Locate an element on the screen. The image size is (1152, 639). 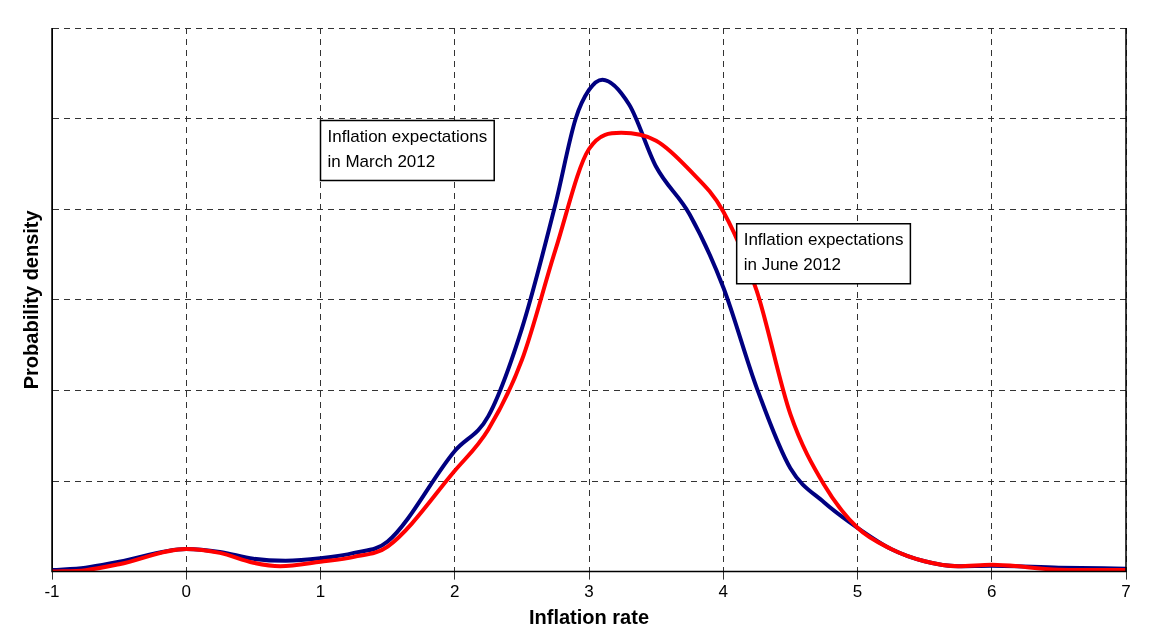
annotation: Inflation expectations in March 2012 is located at coordinates (407, 148).